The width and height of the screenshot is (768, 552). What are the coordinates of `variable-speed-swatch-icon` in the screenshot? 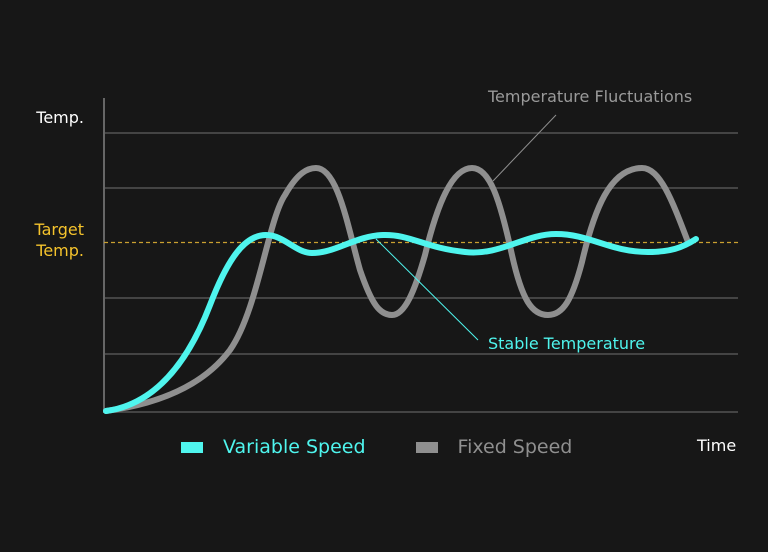 It's located at (192, 447).